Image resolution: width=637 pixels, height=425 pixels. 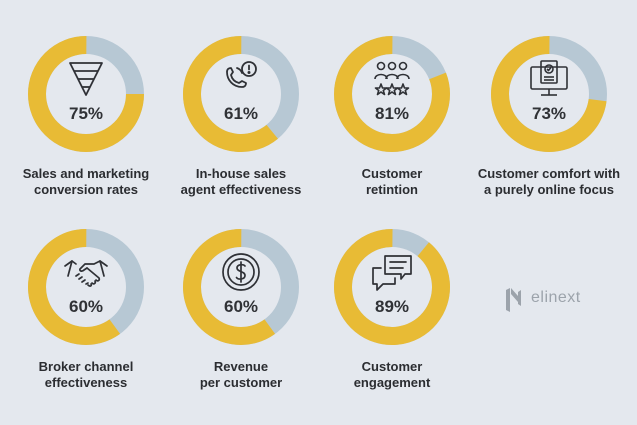 I want to click on metric-label: Broker channel effectiveness, so click(x=86, y=374).